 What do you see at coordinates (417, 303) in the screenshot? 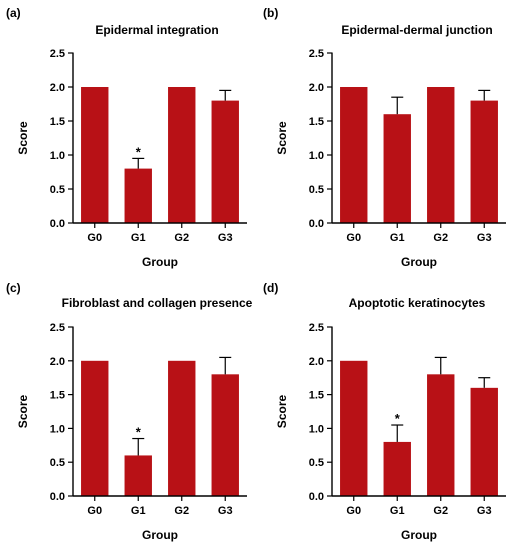
I see `panel-title: Apoptotic keratinocytes` at bounding box center [417, 303].